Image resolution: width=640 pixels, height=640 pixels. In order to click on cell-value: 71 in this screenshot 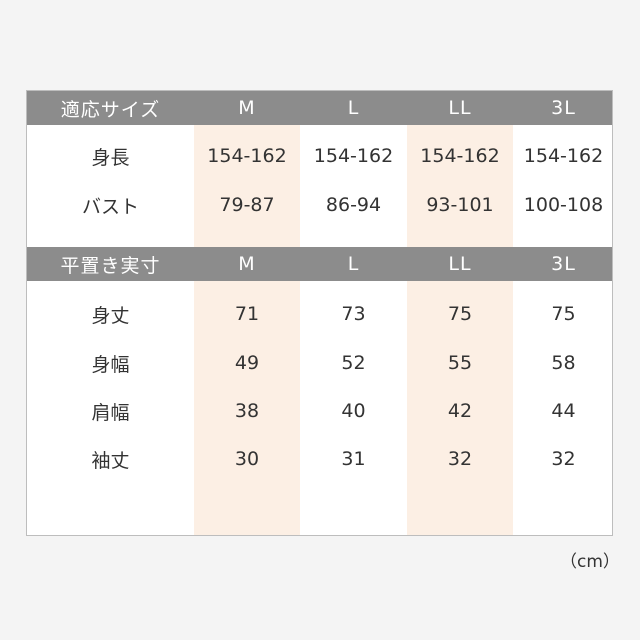, I will do `click(247, 314)`.